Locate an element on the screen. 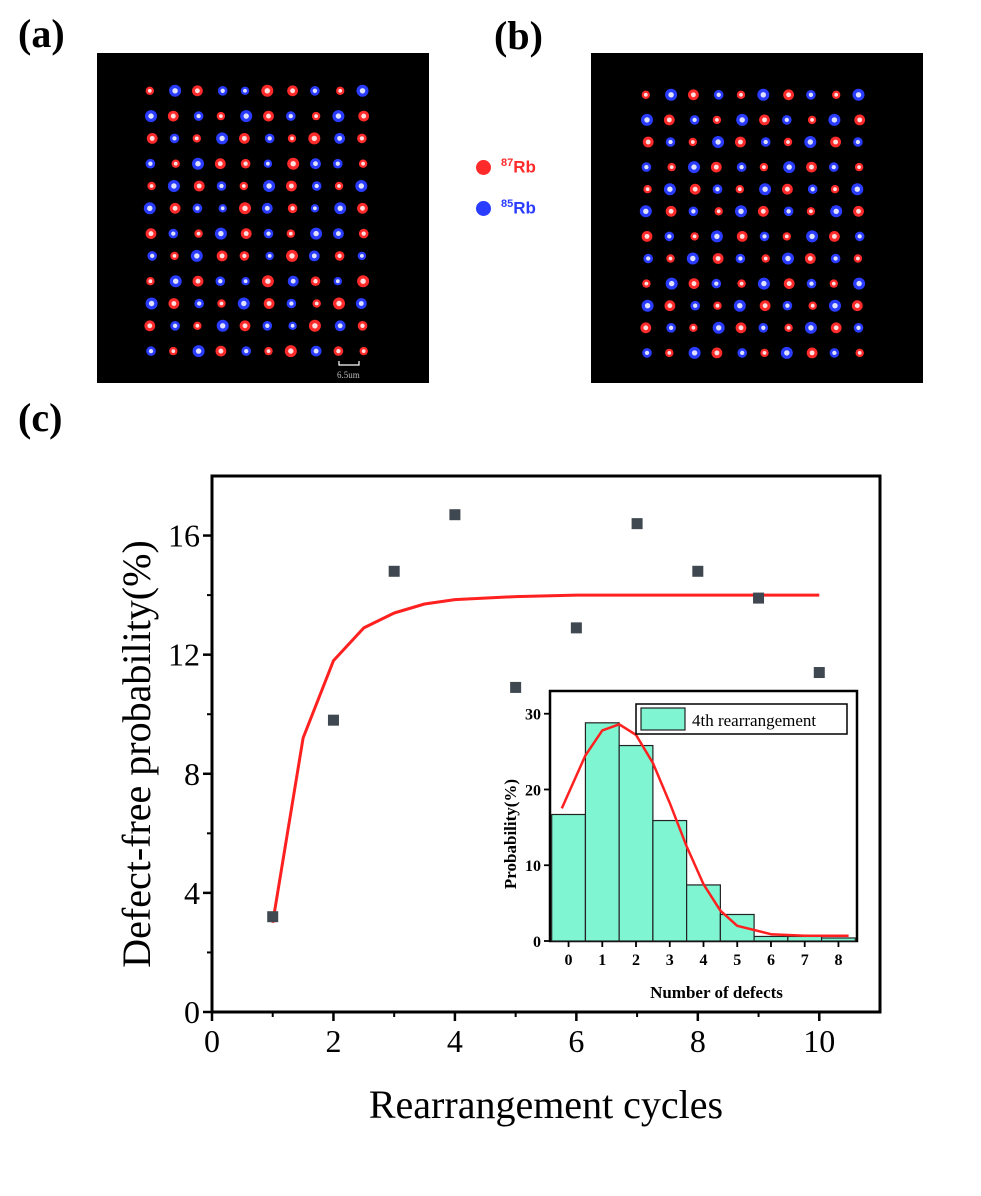  scale-bar: 6.5um is located at coordinates (348, 370).